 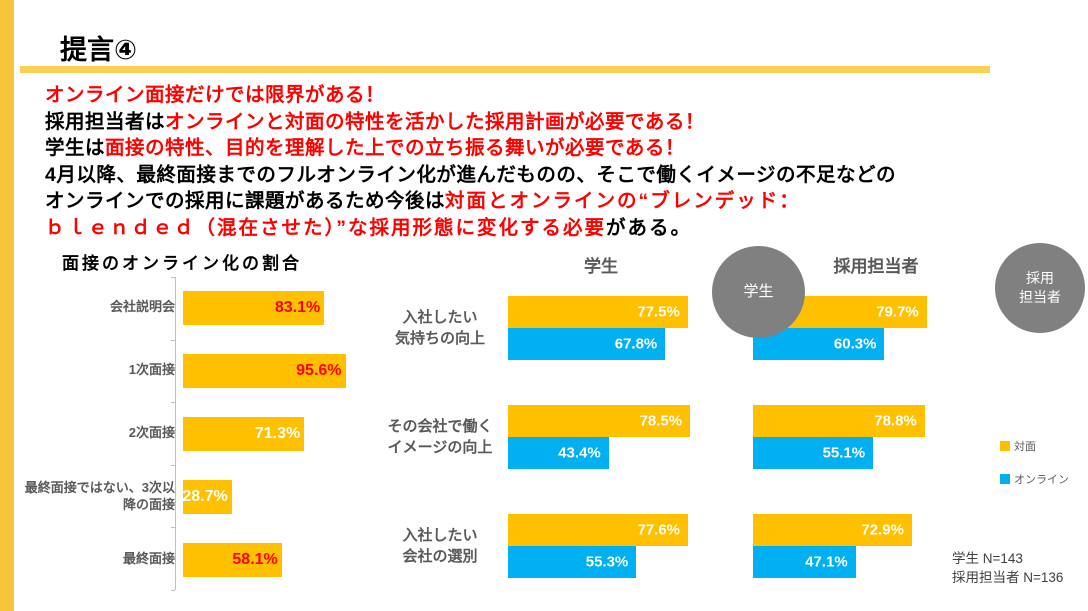 What do you see at coordinates (832, 530) in the screenshot?
I see `bar: 72.9%` at bounding box center [832, 530].